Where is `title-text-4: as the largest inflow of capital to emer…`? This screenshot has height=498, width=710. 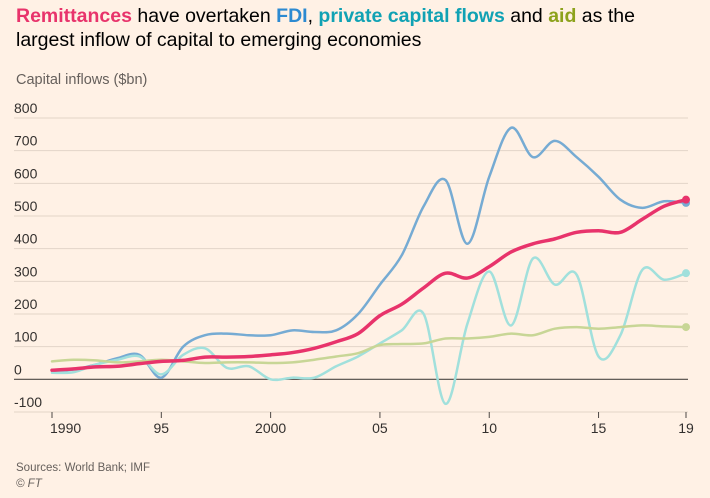 title-text-4: as the largest inflow of capital to emer… is located at coordinates (325, 28).